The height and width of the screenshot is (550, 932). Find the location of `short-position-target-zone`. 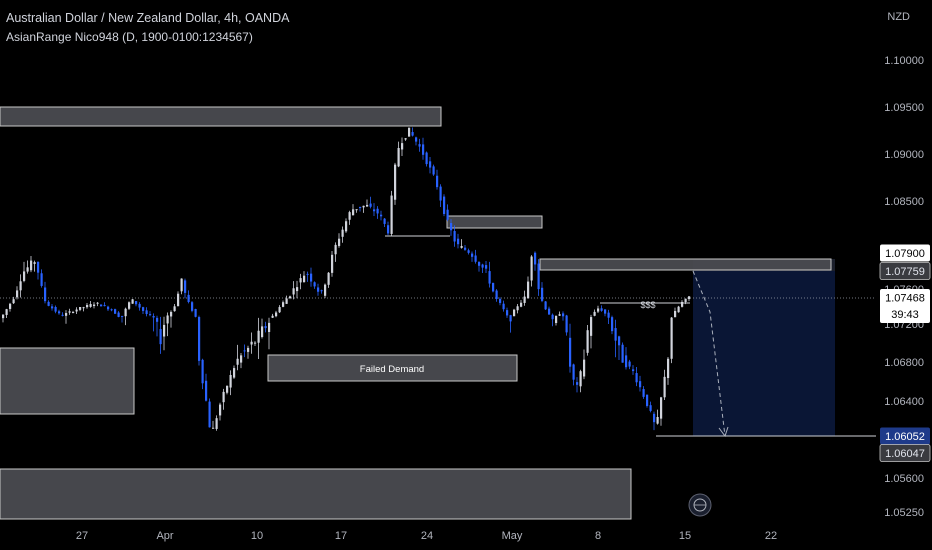

short-position-target-zone is located at coordinates (764, 353).